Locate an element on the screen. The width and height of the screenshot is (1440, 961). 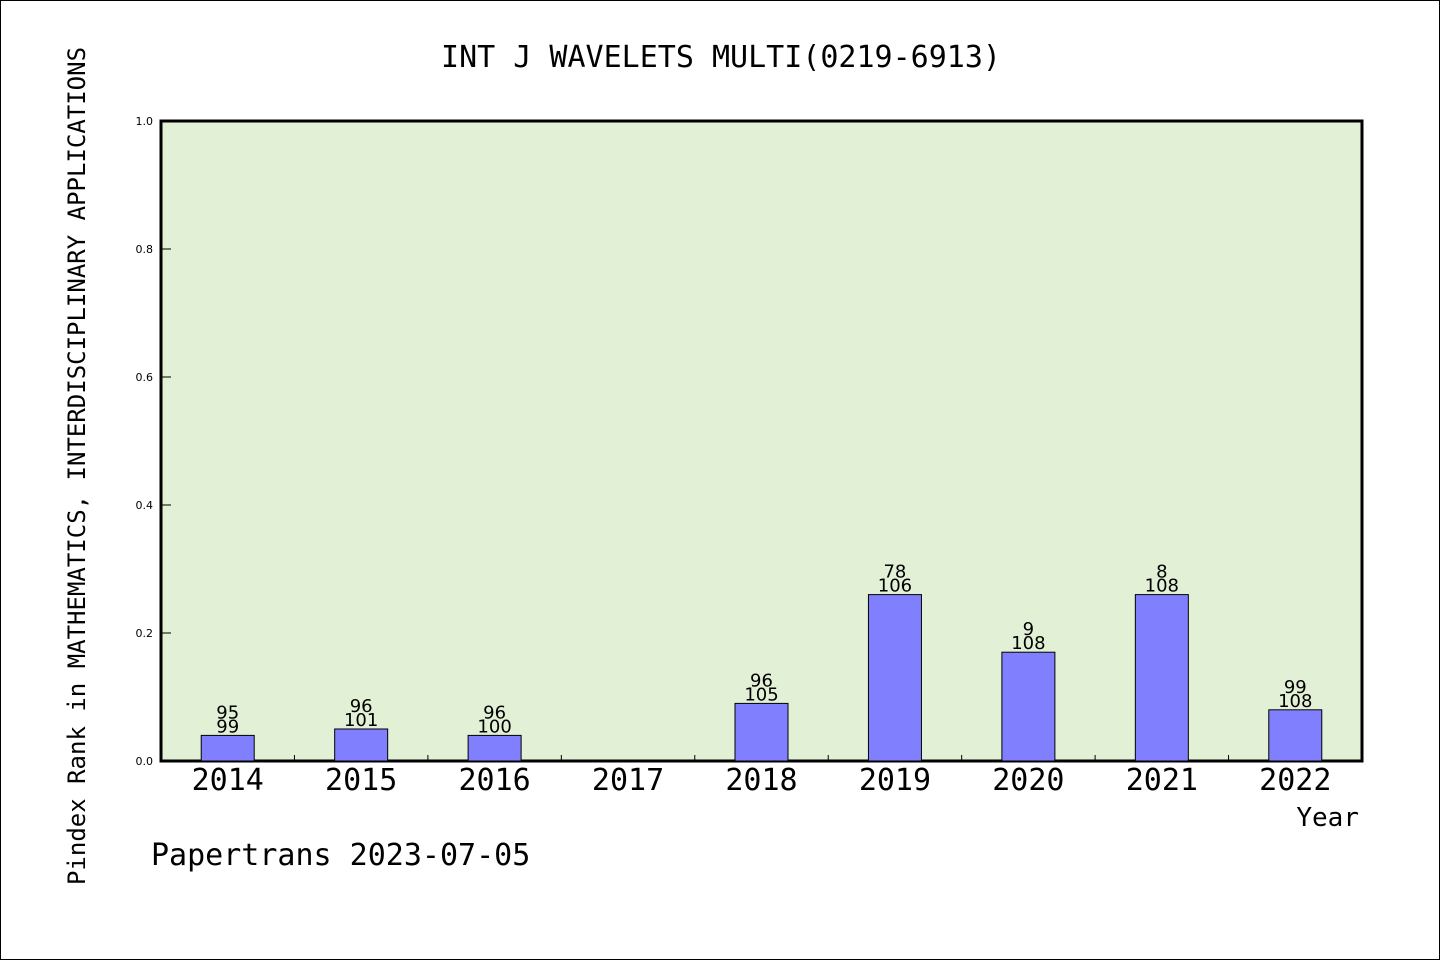
bars-group is located at coordinates (761, 678).